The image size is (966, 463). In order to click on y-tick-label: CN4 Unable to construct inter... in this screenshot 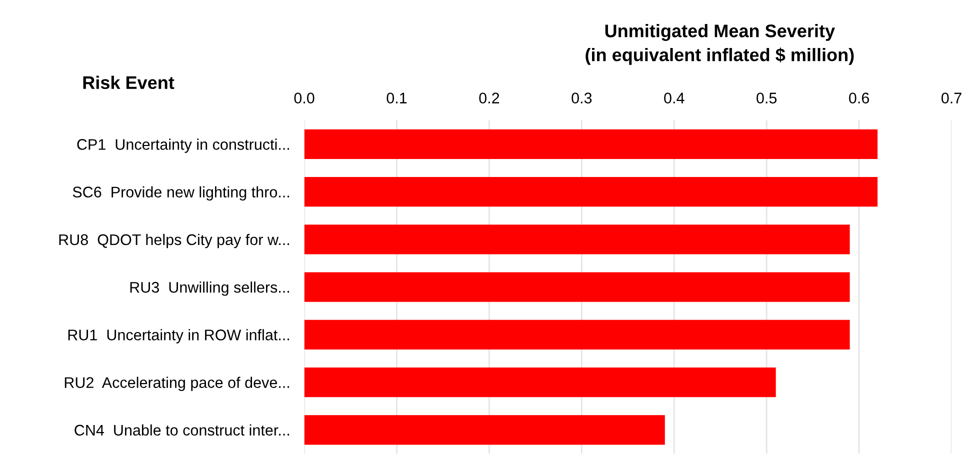, I will do `click(182, 430)`.